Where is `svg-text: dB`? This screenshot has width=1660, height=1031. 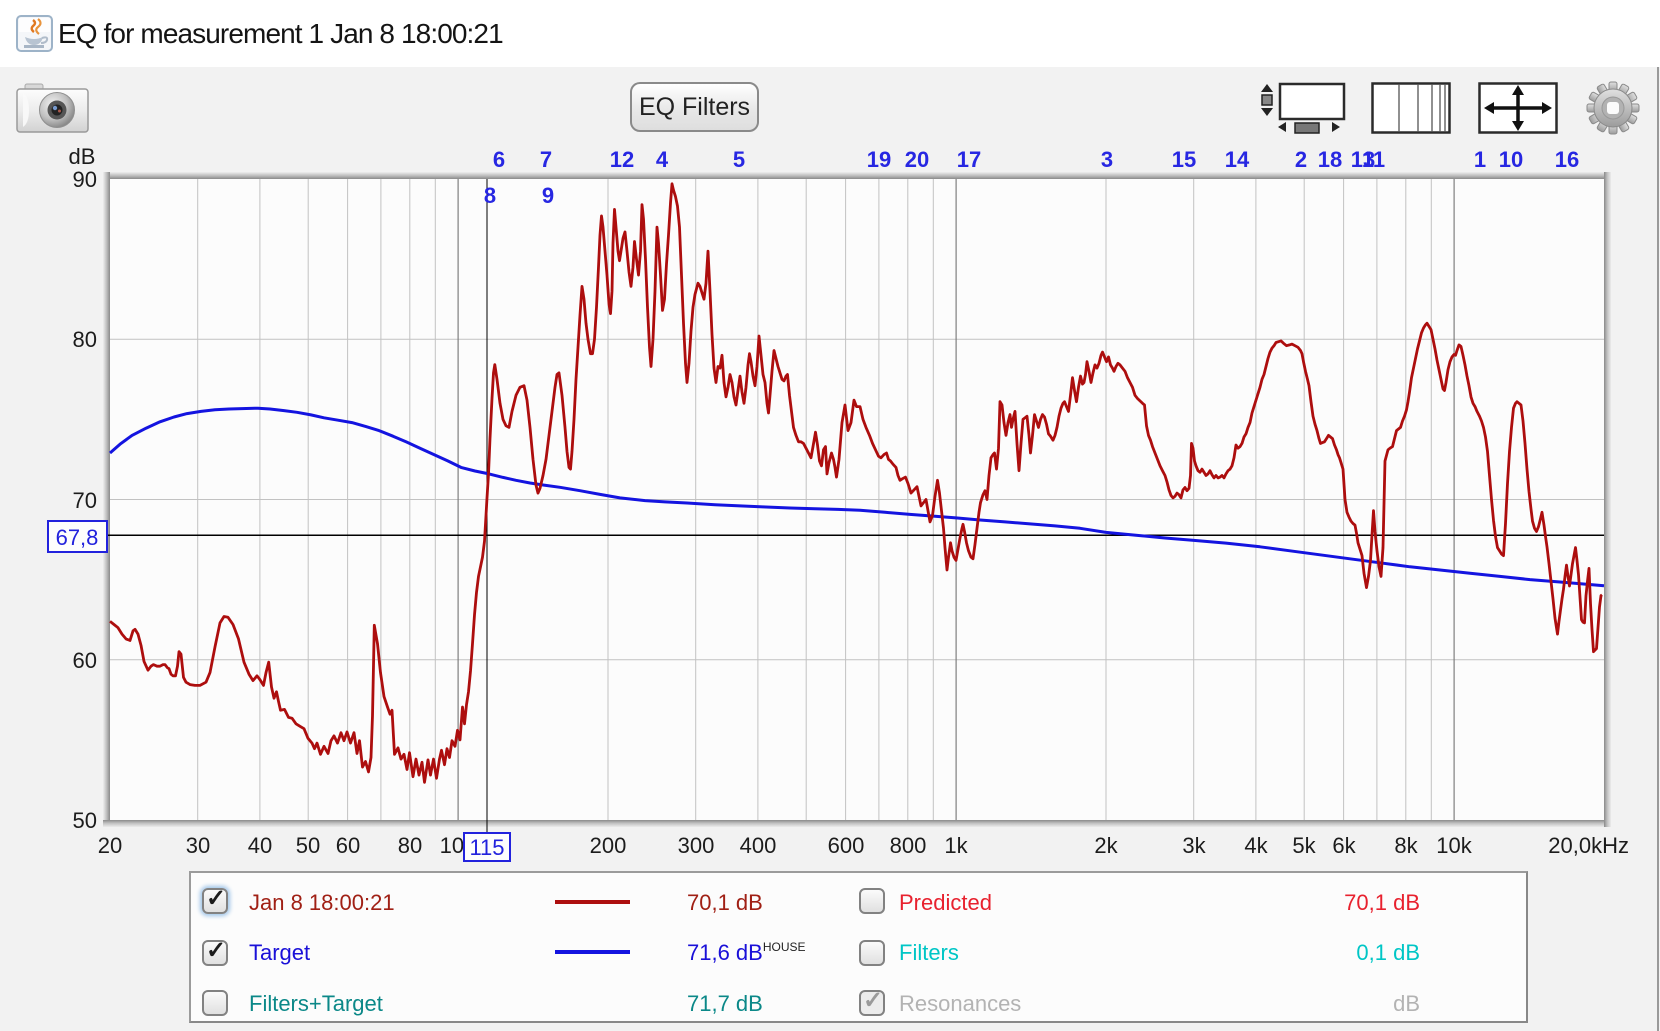
svg-text: dB is located at coordinates (82, 156).